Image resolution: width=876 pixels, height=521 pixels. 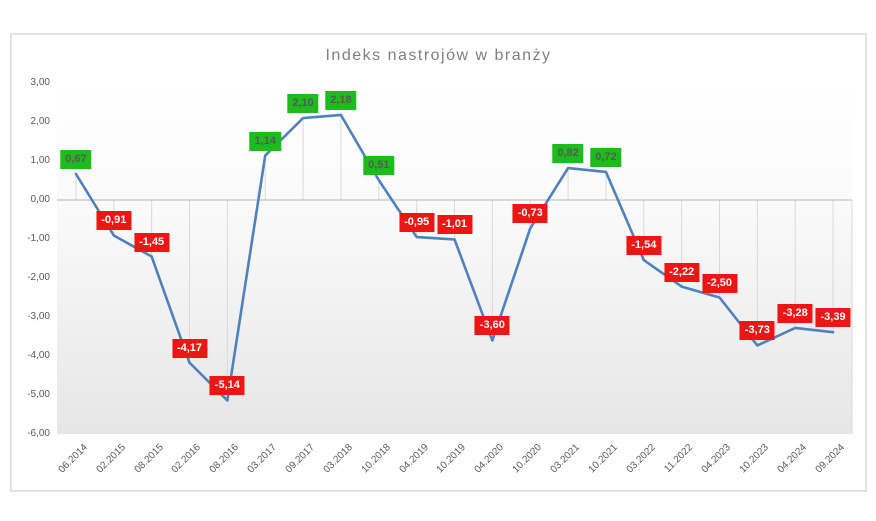 I want to click on positive-value-label: 0,51, so click(x=379, y=166).